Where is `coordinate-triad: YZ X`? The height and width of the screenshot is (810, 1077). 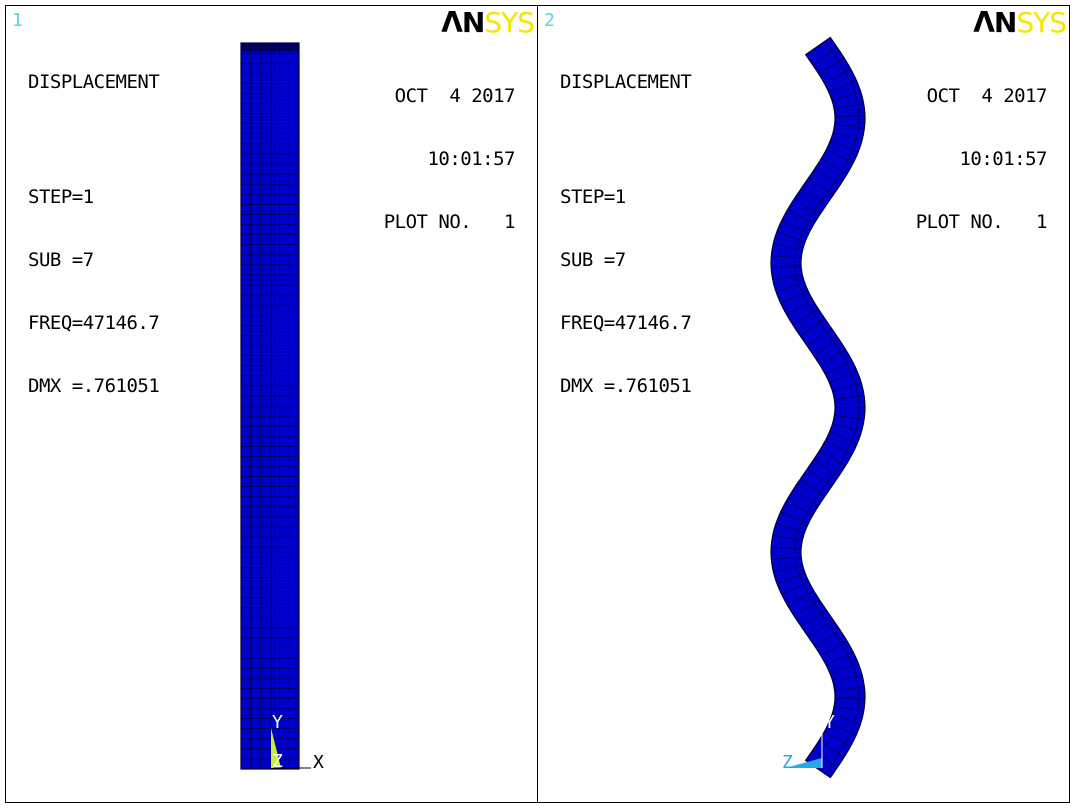
coordinate-triad: YZ X is located at coordinates (297, 742).